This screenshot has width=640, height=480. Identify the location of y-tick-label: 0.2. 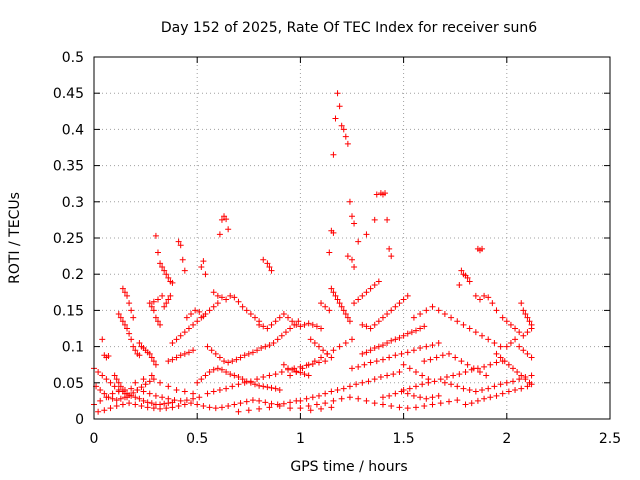
(73, 275).